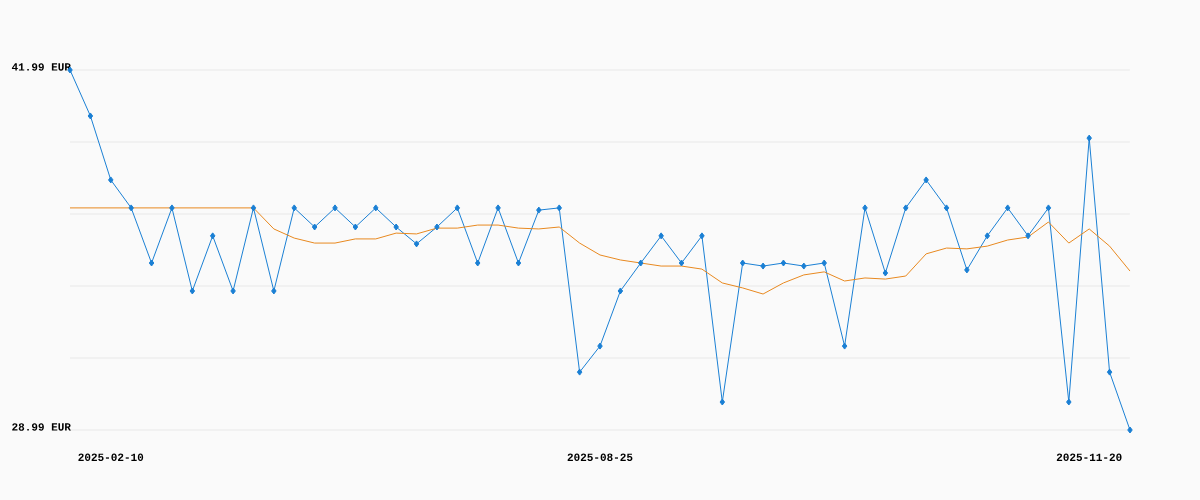 The height and width of the screenshot is (500, 1200). What do you see at coordinates (111, 457) in the screenshot?
I see `x-tick-label: 2025-02-10` at bounding box center [111, 457].